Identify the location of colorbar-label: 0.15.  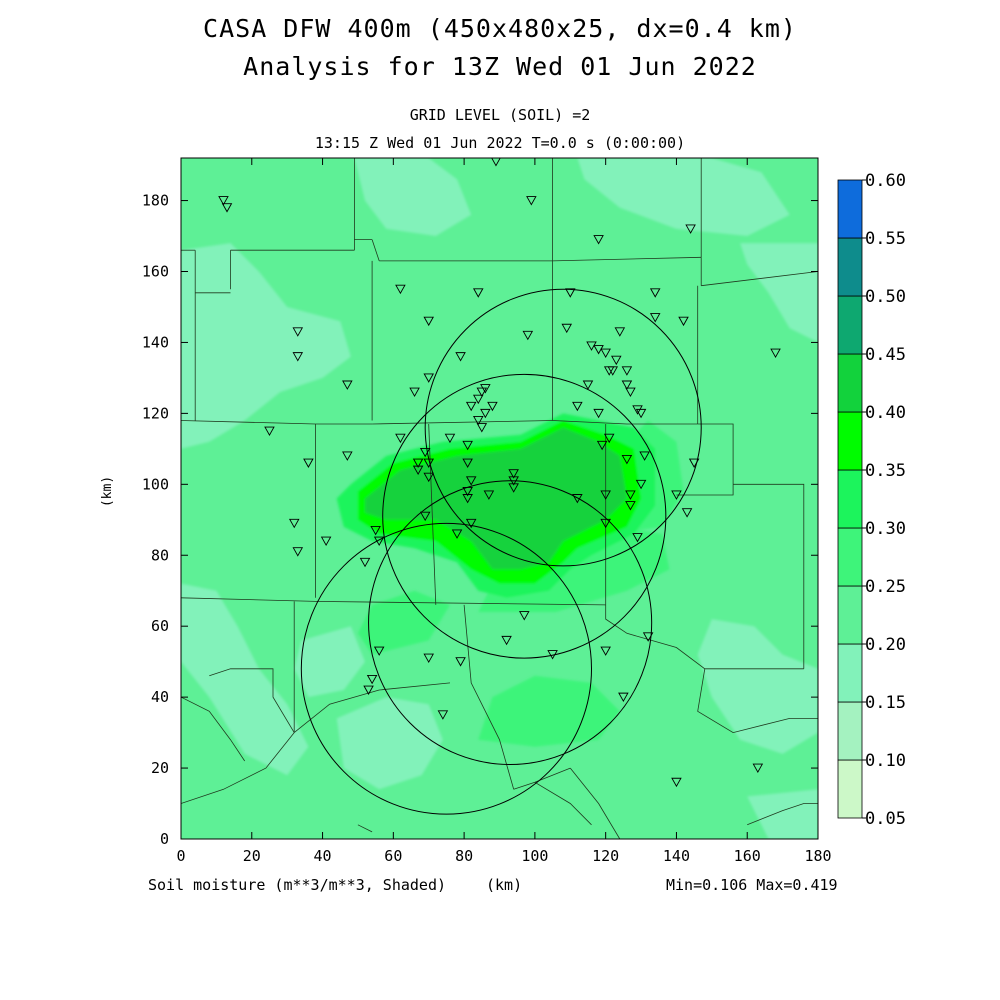
(885, 703).